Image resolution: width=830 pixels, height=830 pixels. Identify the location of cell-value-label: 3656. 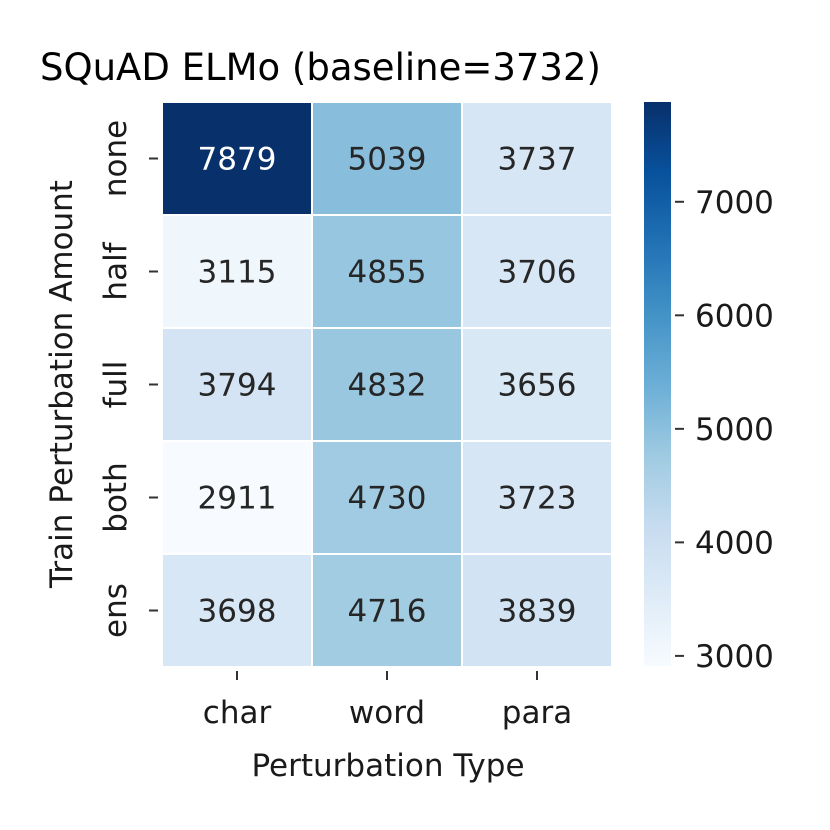
(537, 386).